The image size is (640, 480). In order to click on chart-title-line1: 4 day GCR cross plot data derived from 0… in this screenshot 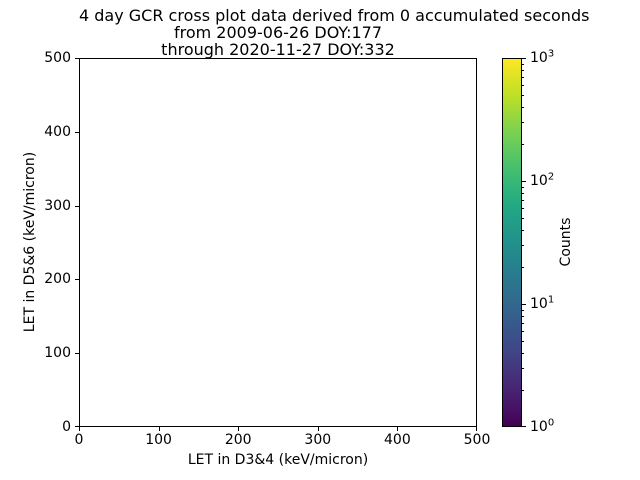, I will do `click(334, 15)`.